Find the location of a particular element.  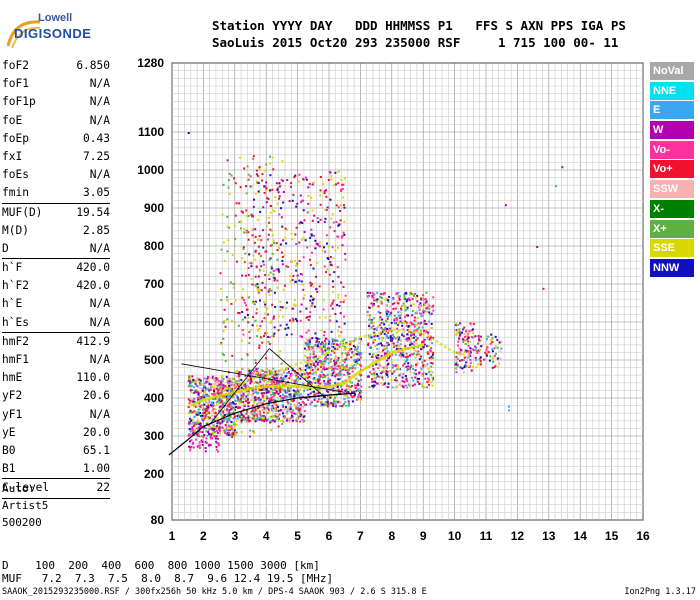

param-name: hmF2 is located at coordinates (15, 341).